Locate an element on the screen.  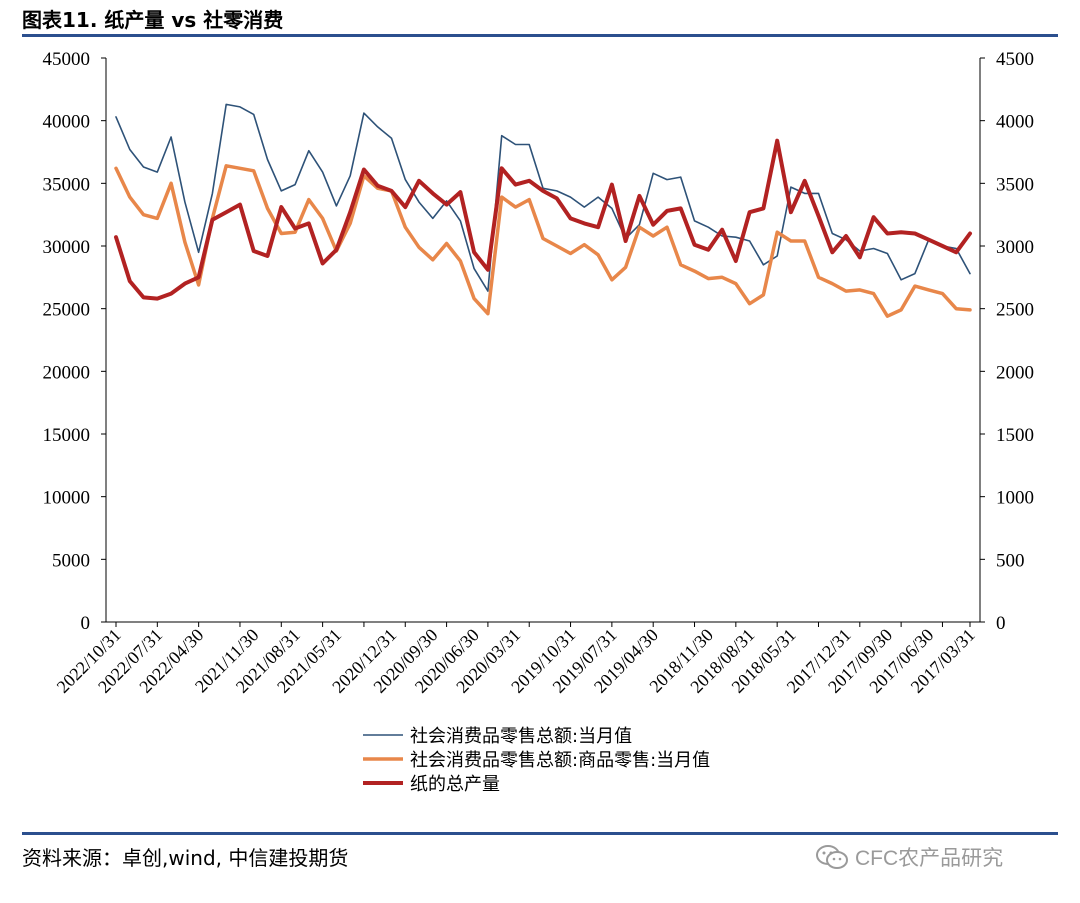
y-left-tick-label: 35000 is located at coordinates (67, 184).